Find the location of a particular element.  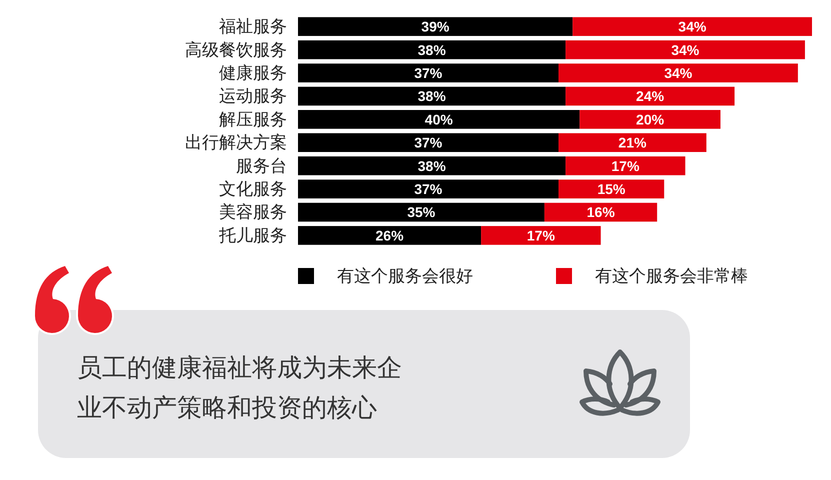

legend-label: 有这个服务会很好 is located at coordinates (405, 276).